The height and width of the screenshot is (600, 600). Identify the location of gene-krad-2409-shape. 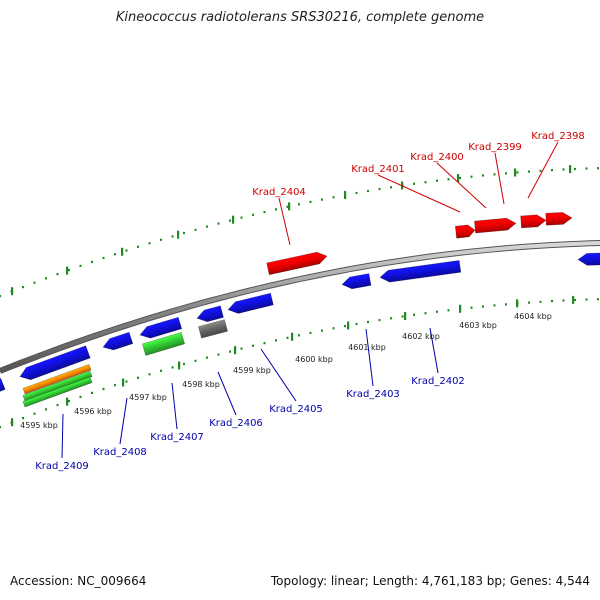
(55, 363).